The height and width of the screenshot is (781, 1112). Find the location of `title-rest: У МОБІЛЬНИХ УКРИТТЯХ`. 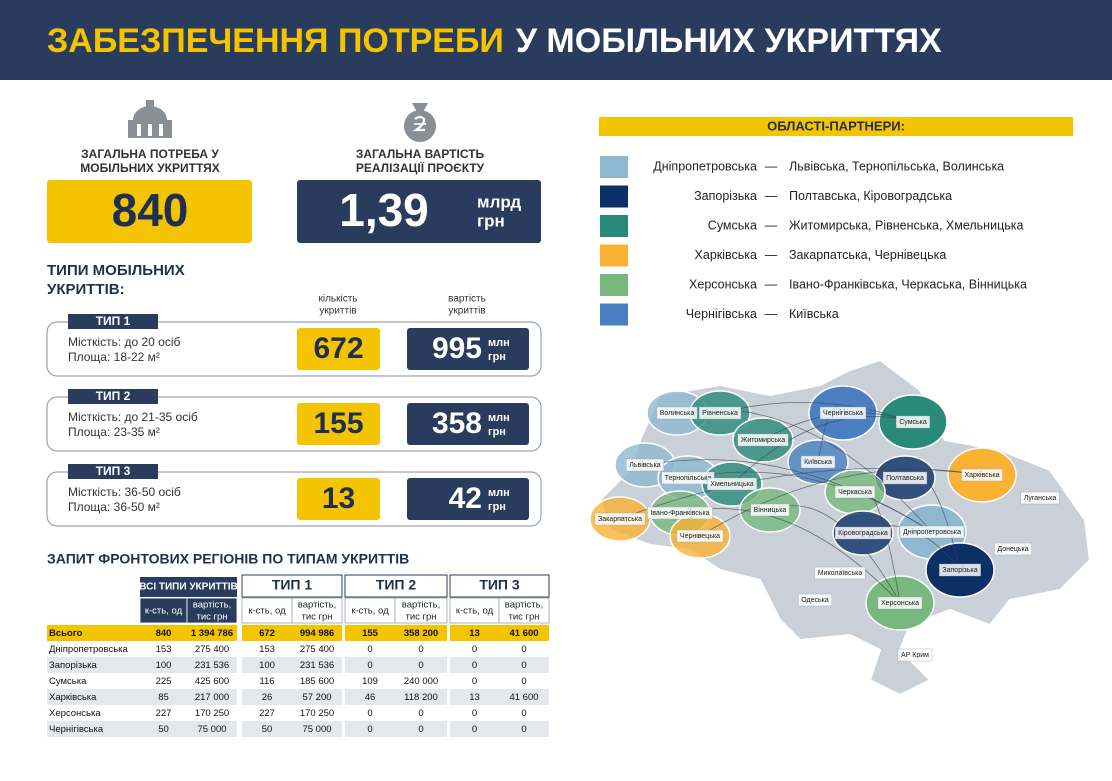

title-rest: У МОБІЛЬНИХ УКРИТТЯХ is located at coordinates (729, 41).